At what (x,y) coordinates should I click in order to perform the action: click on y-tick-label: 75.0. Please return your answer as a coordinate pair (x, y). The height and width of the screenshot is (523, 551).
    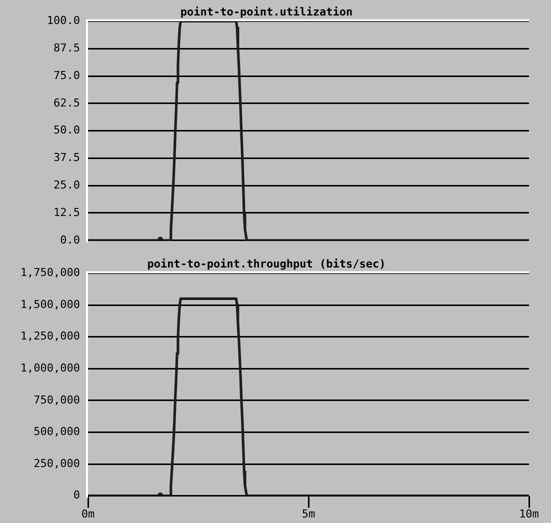
    Looking at the image, I should click on (67, 75).